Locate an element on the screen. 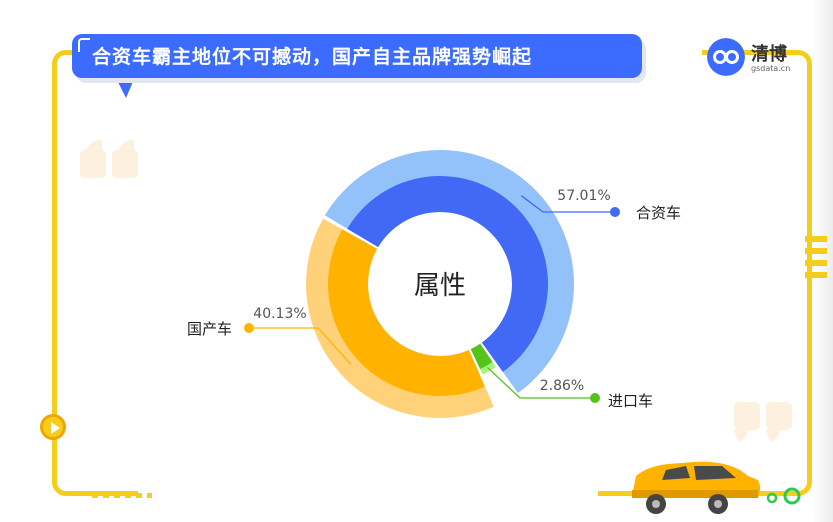 The width and height of the screenshot is (833, 522). quote-open-icon is located at coordinates (109, 159).